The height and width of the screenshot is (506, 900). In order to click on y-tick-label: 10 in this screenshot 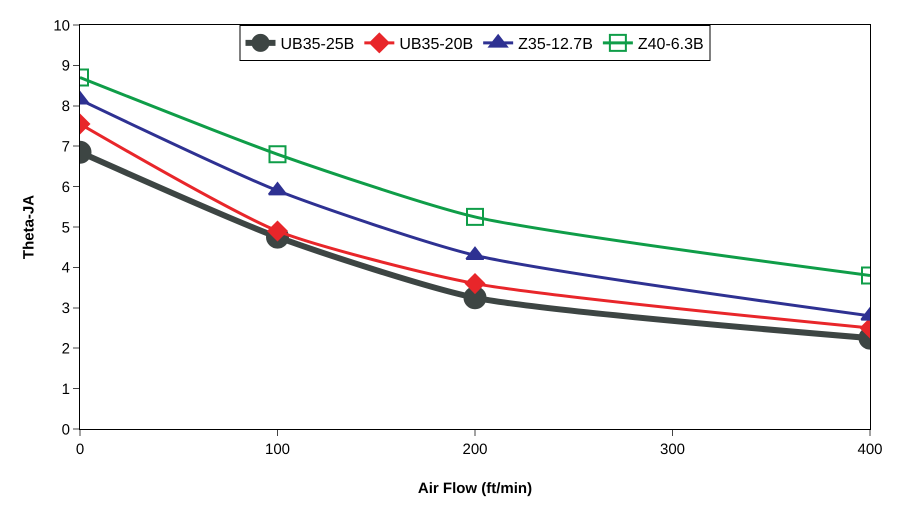, I will do `click(61, 25)`.